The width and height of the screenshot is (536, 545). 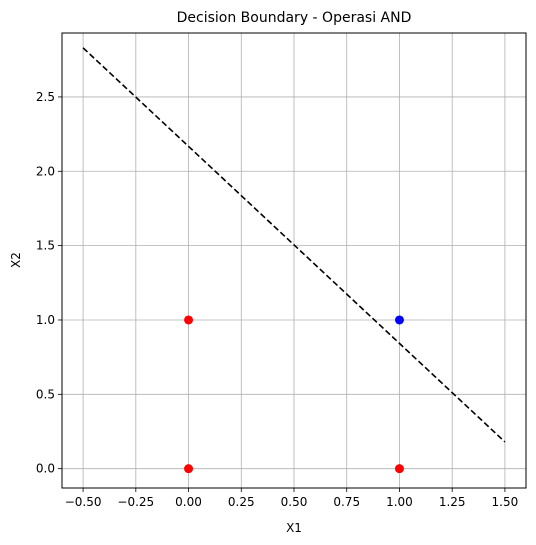 What do you see at coordinates (45, 394) in the screenshot?
I see `y-tick-label: 0.5` at bounding box center [45, 394].